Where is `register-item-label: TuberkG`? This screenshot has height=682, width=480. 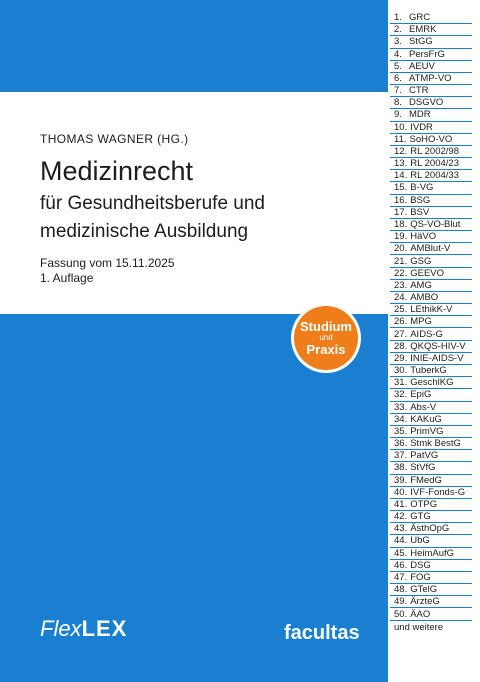
register-item-label: TuberkG is located at coordinates (428, 371).